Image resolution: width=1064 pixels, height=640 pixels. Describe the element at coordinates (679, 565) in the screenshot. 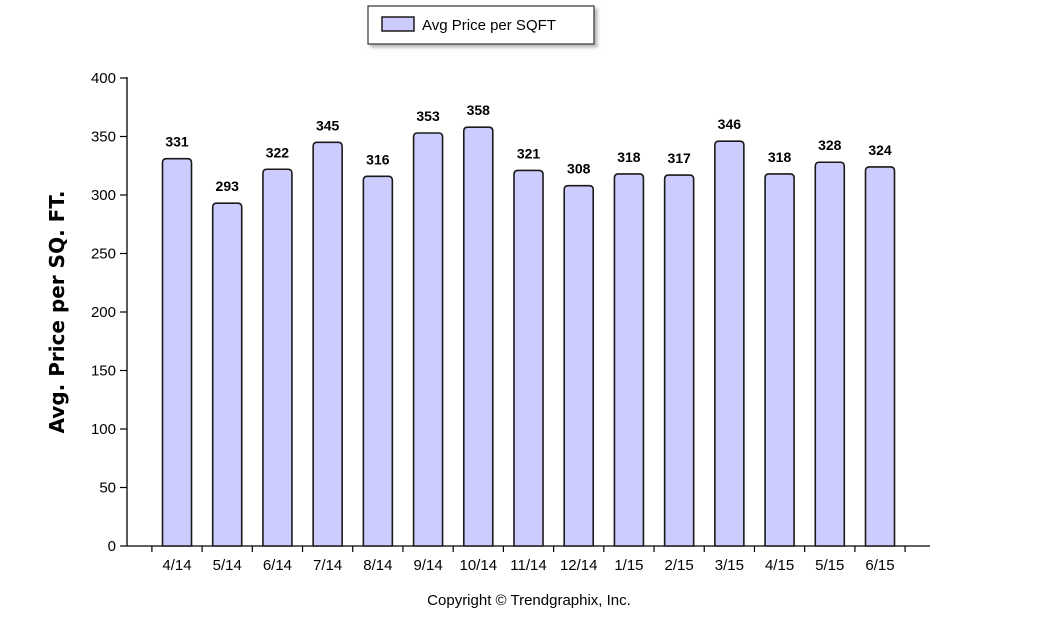

I see `x-tick-label: 2/15` at that location.